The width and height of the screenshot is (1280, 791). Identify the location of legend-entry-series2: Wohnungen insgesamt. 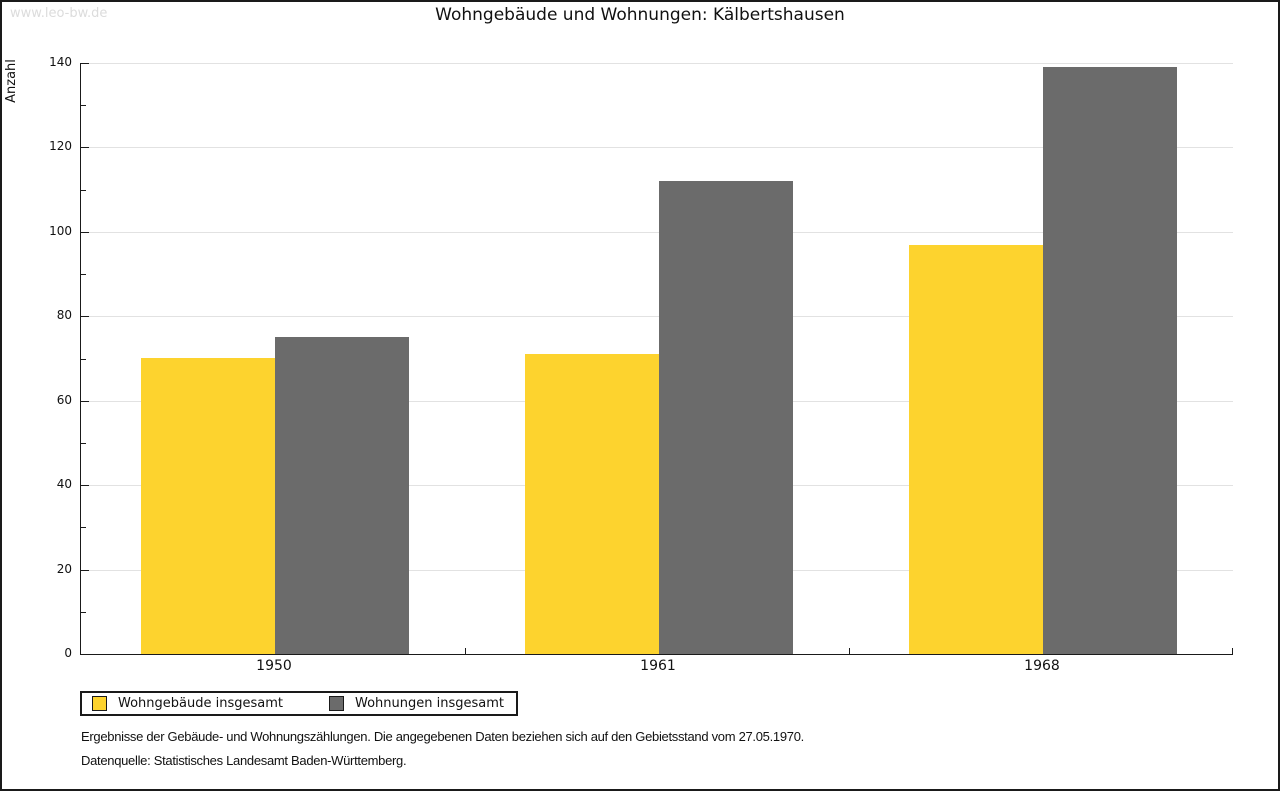
(416, 703).